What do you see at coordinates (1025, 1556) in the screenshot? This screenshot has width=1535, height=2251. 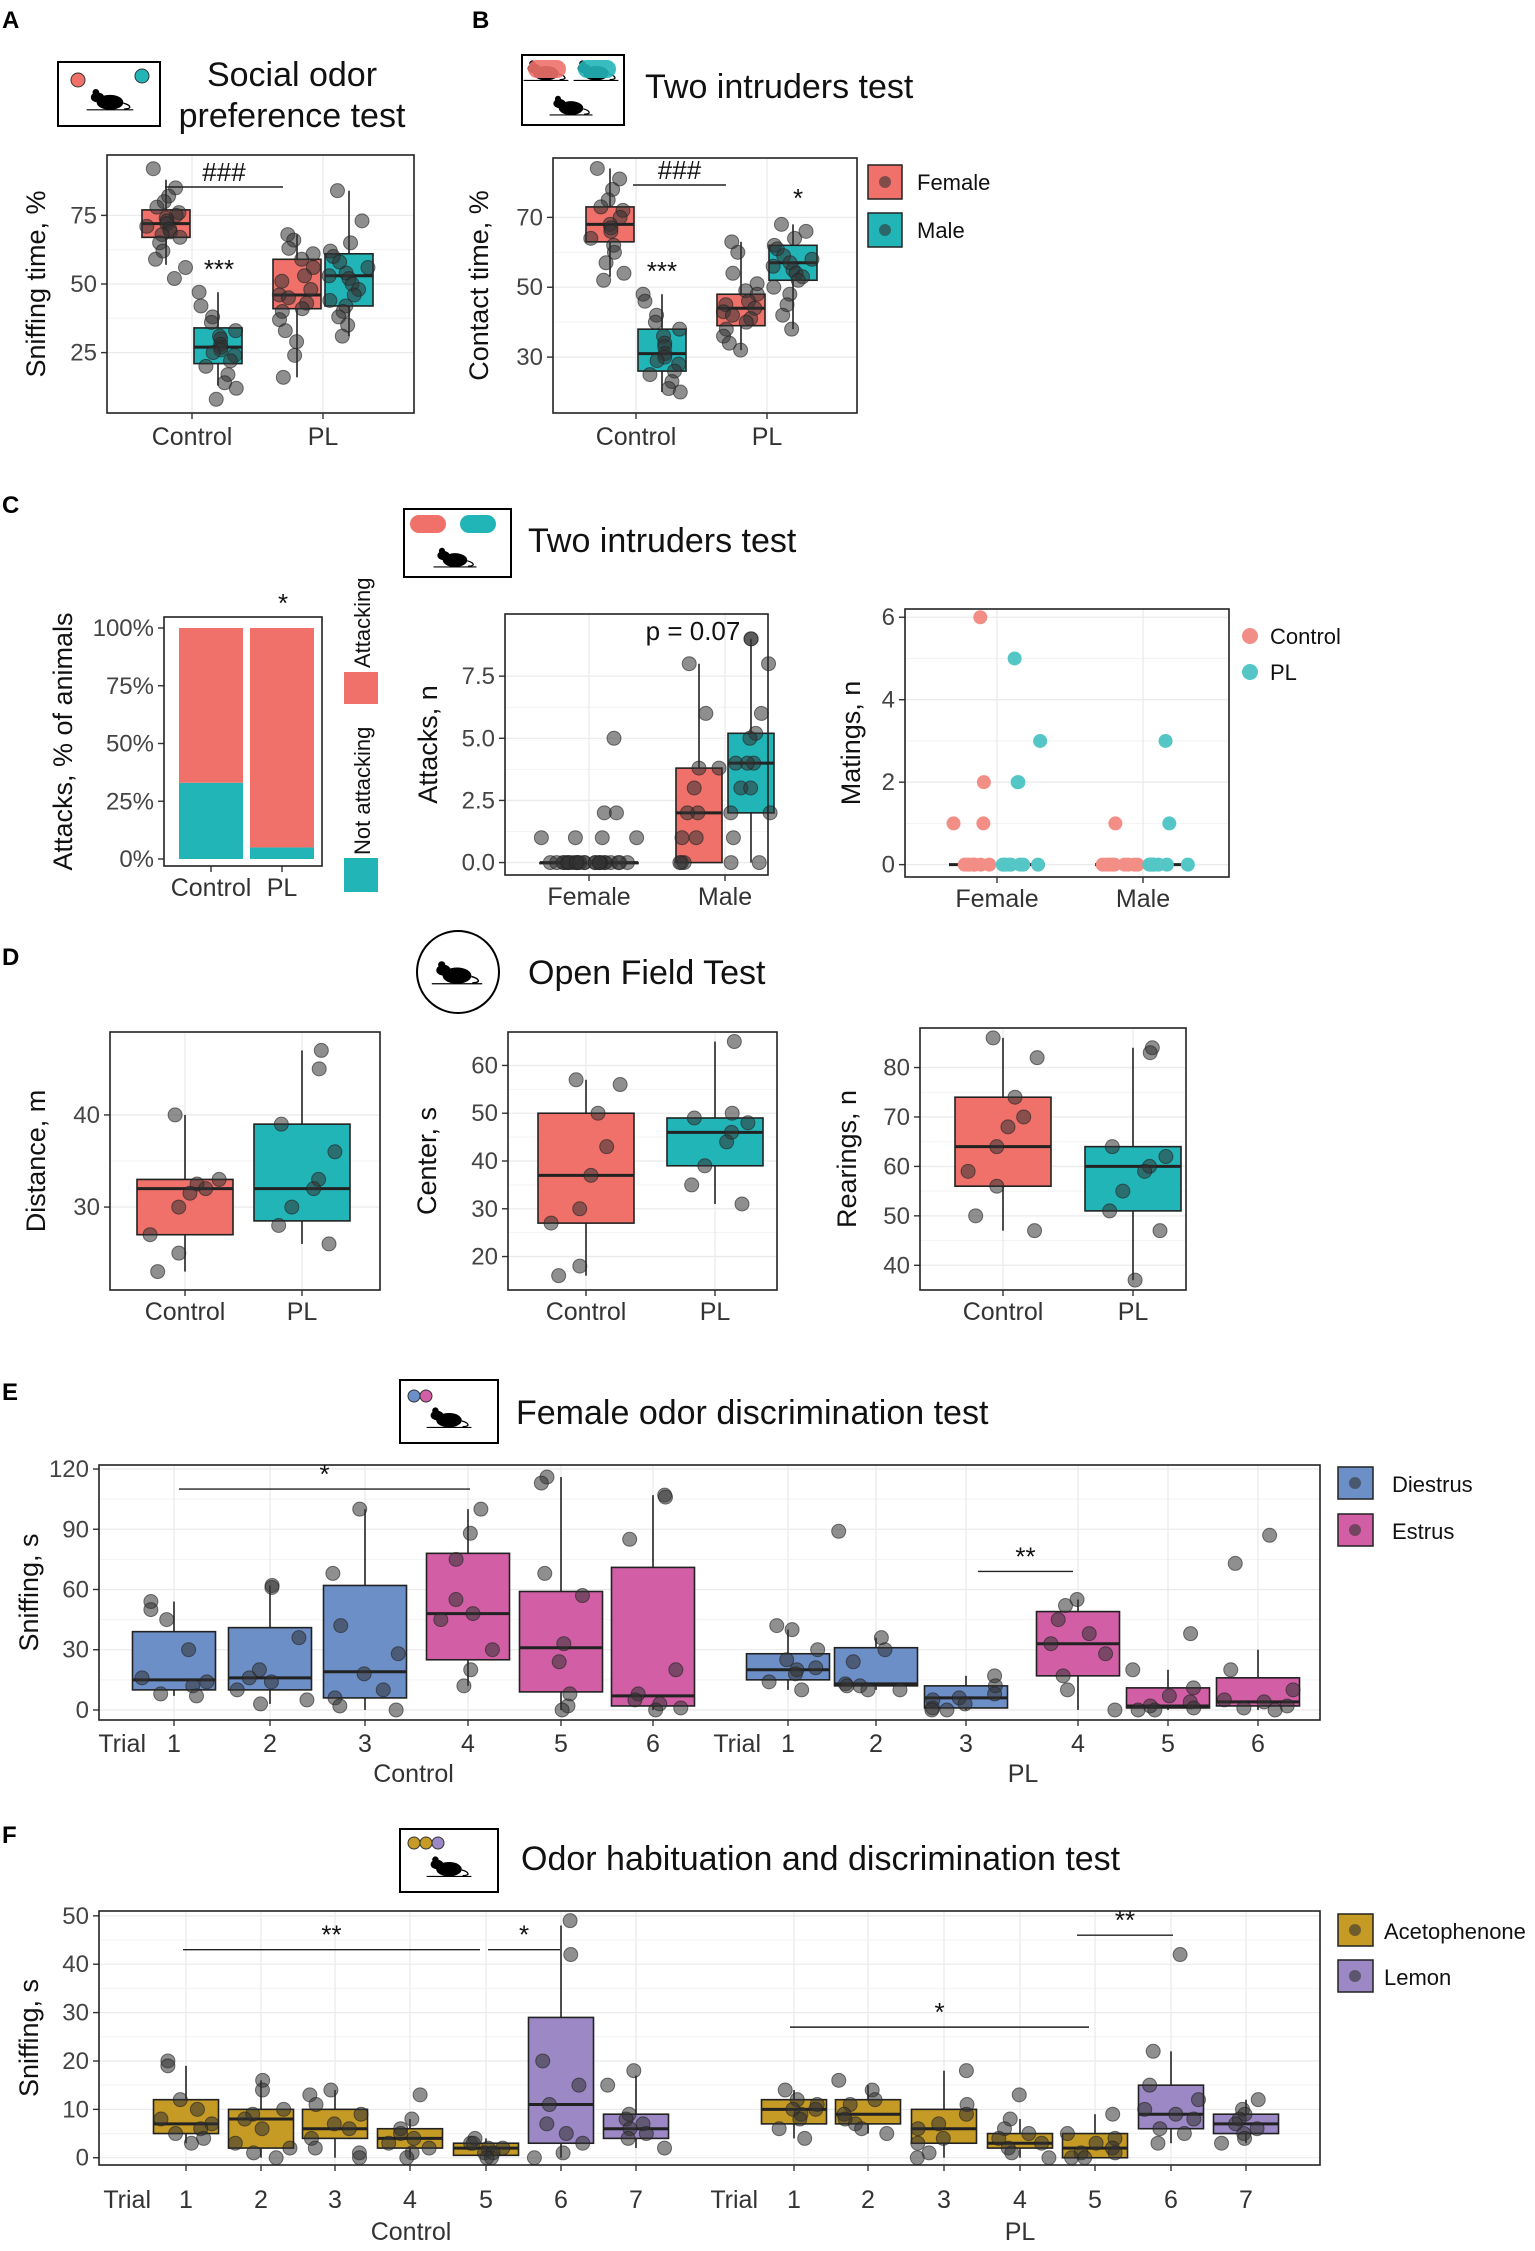 I see `significance-label: **` at bounding box center [1025, 1556].